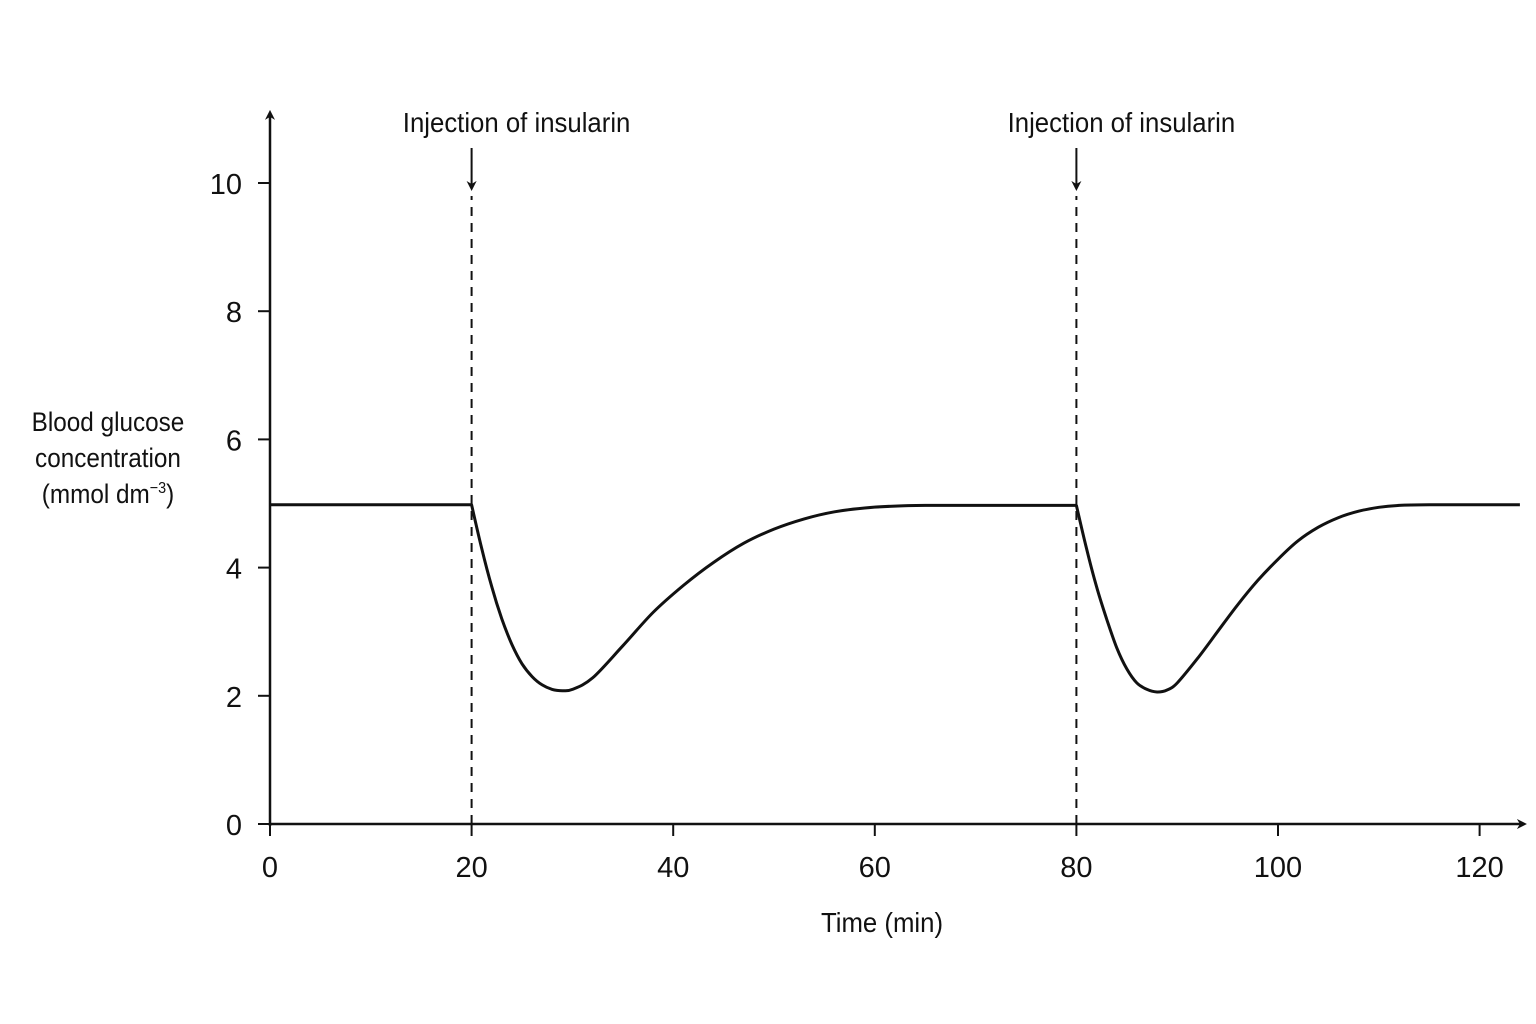 The height and width of the screenshot is (1024, 1536). I want to click on y-tick-label-8: 8, so click(234, 313).